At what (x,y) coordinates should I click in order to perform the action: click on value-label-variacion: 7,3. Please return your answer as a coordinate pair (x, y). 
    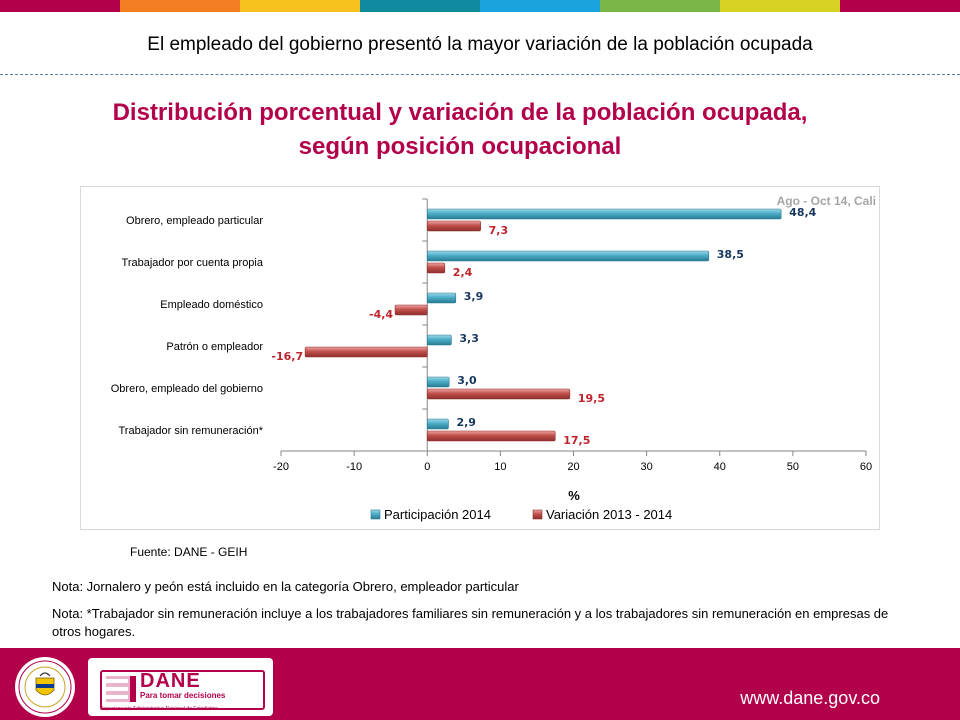
    Looking at the image, I should click on (499, 230).